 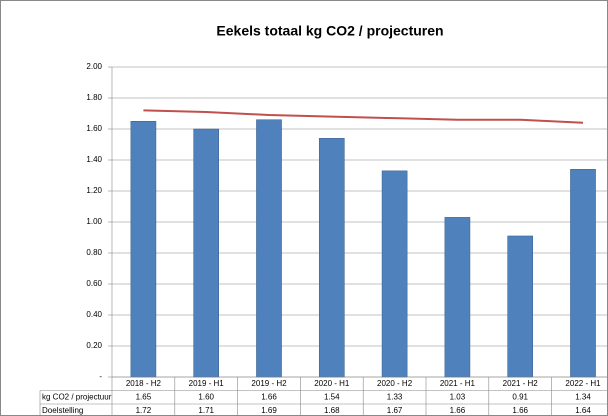 I want to click on y-tick-label: 0.60, so click(x=94, y=283).